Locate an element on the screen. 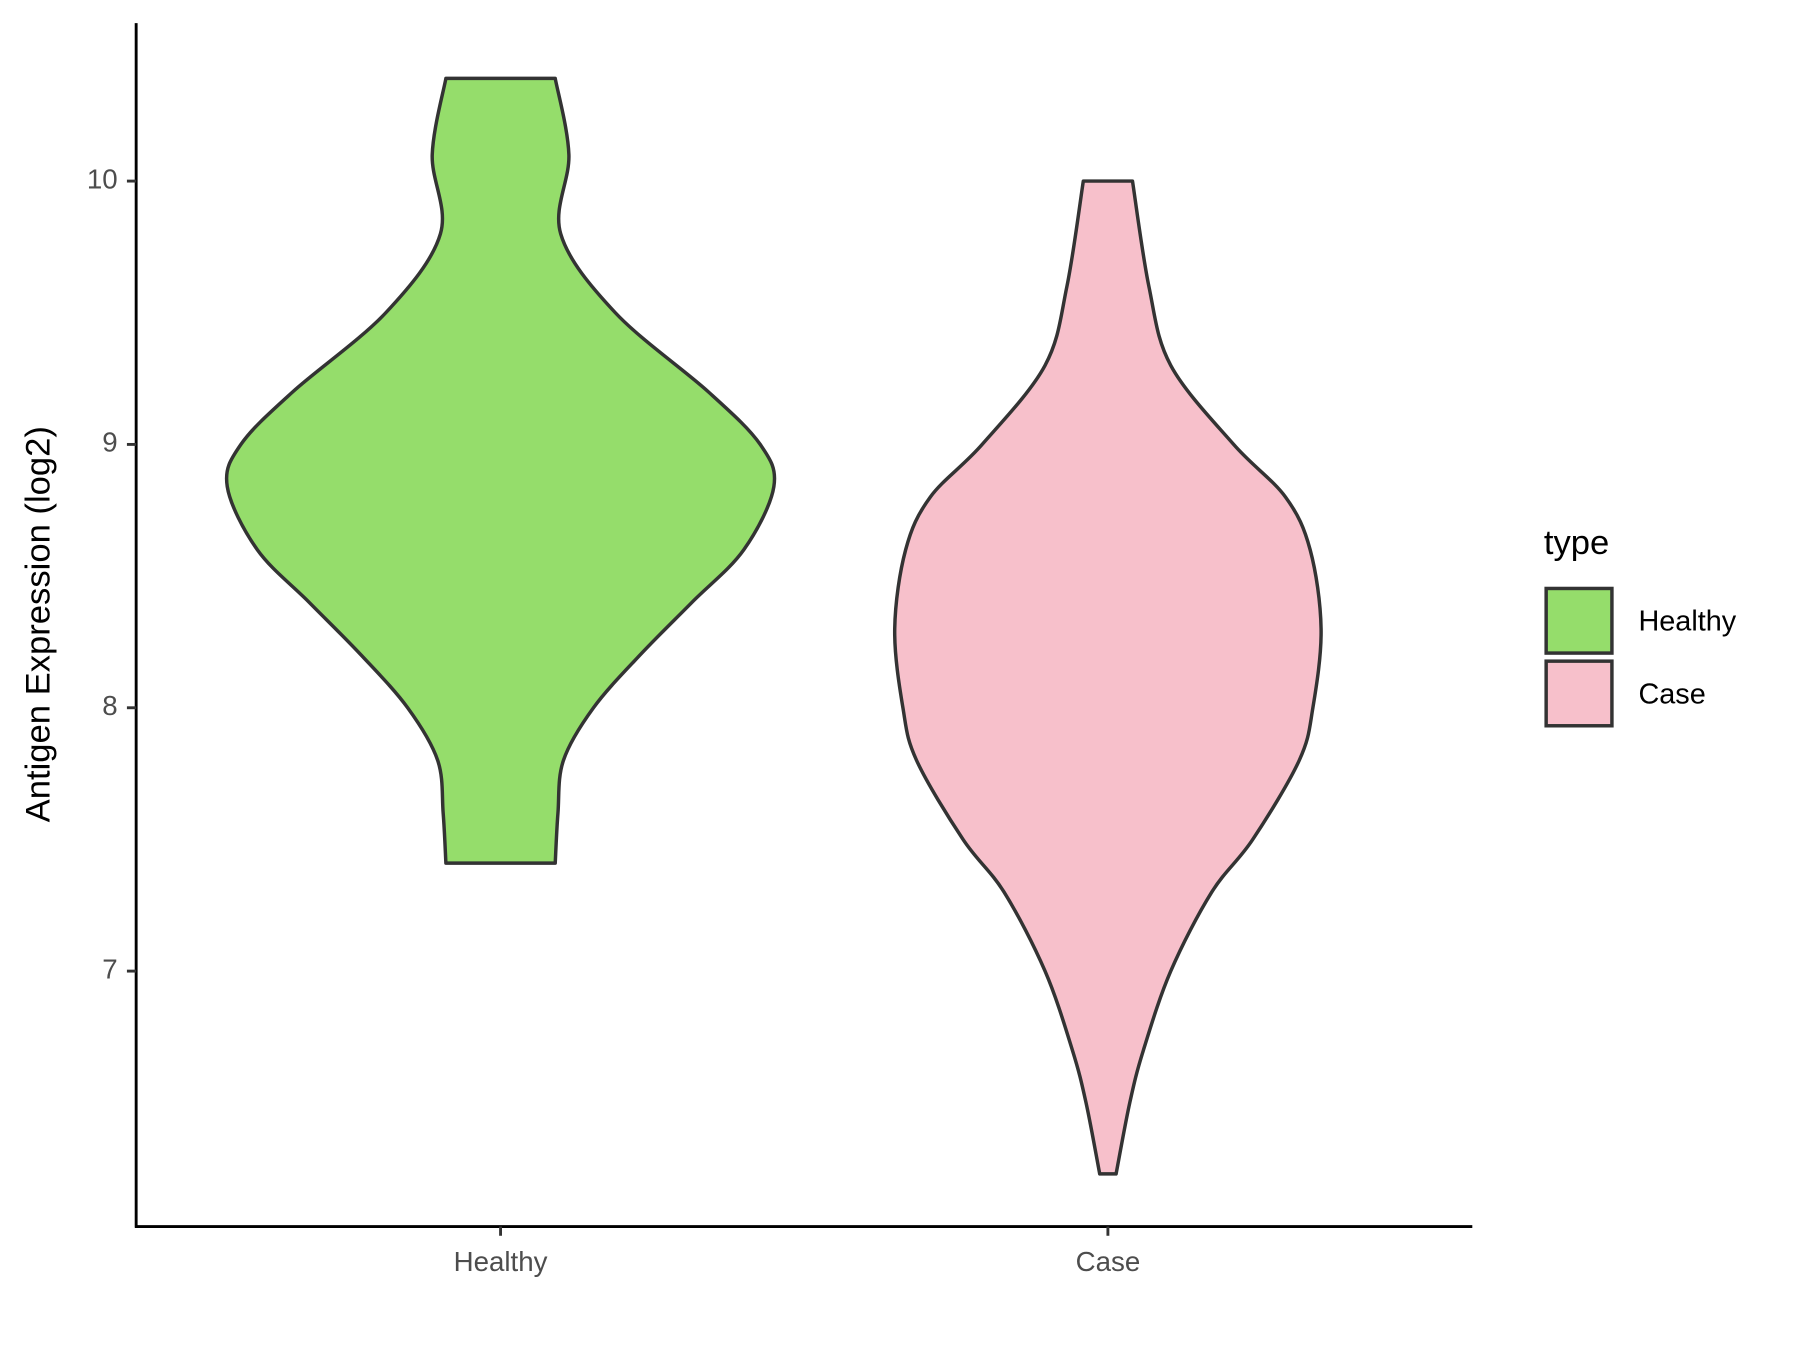  x-tick-label: Healthy is located at coordinates (501, 1261).